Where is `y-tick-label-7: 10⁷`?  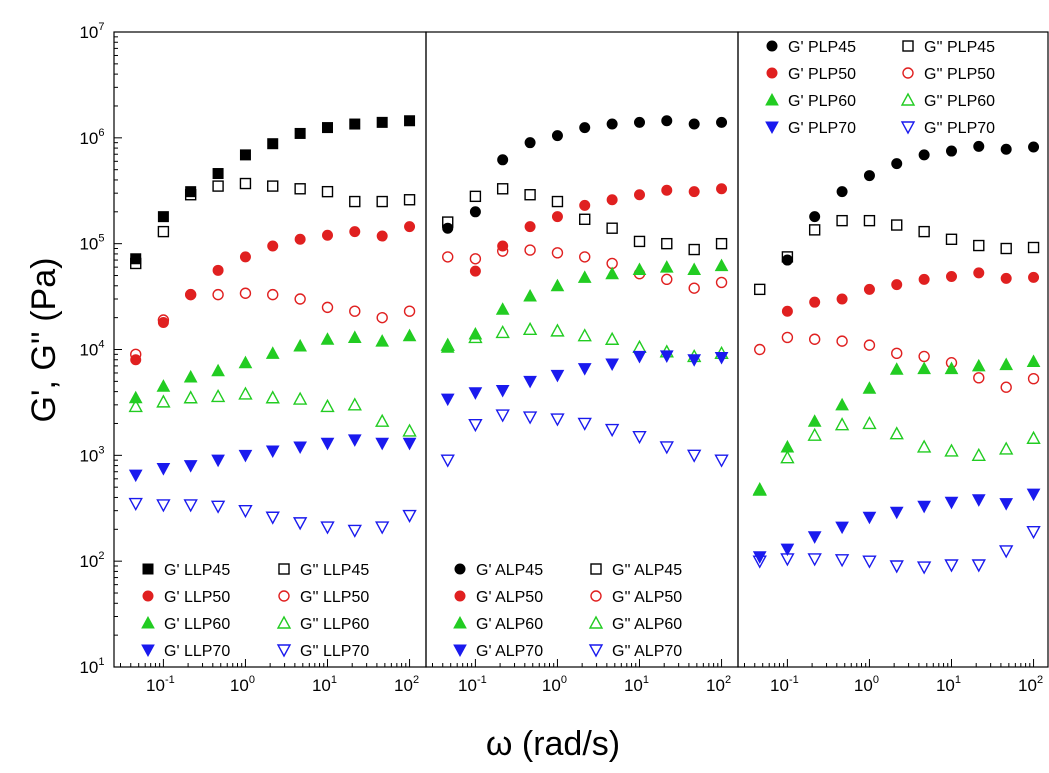 y-tick-label-7: 10⁷ is located at coordinates (91, 31).